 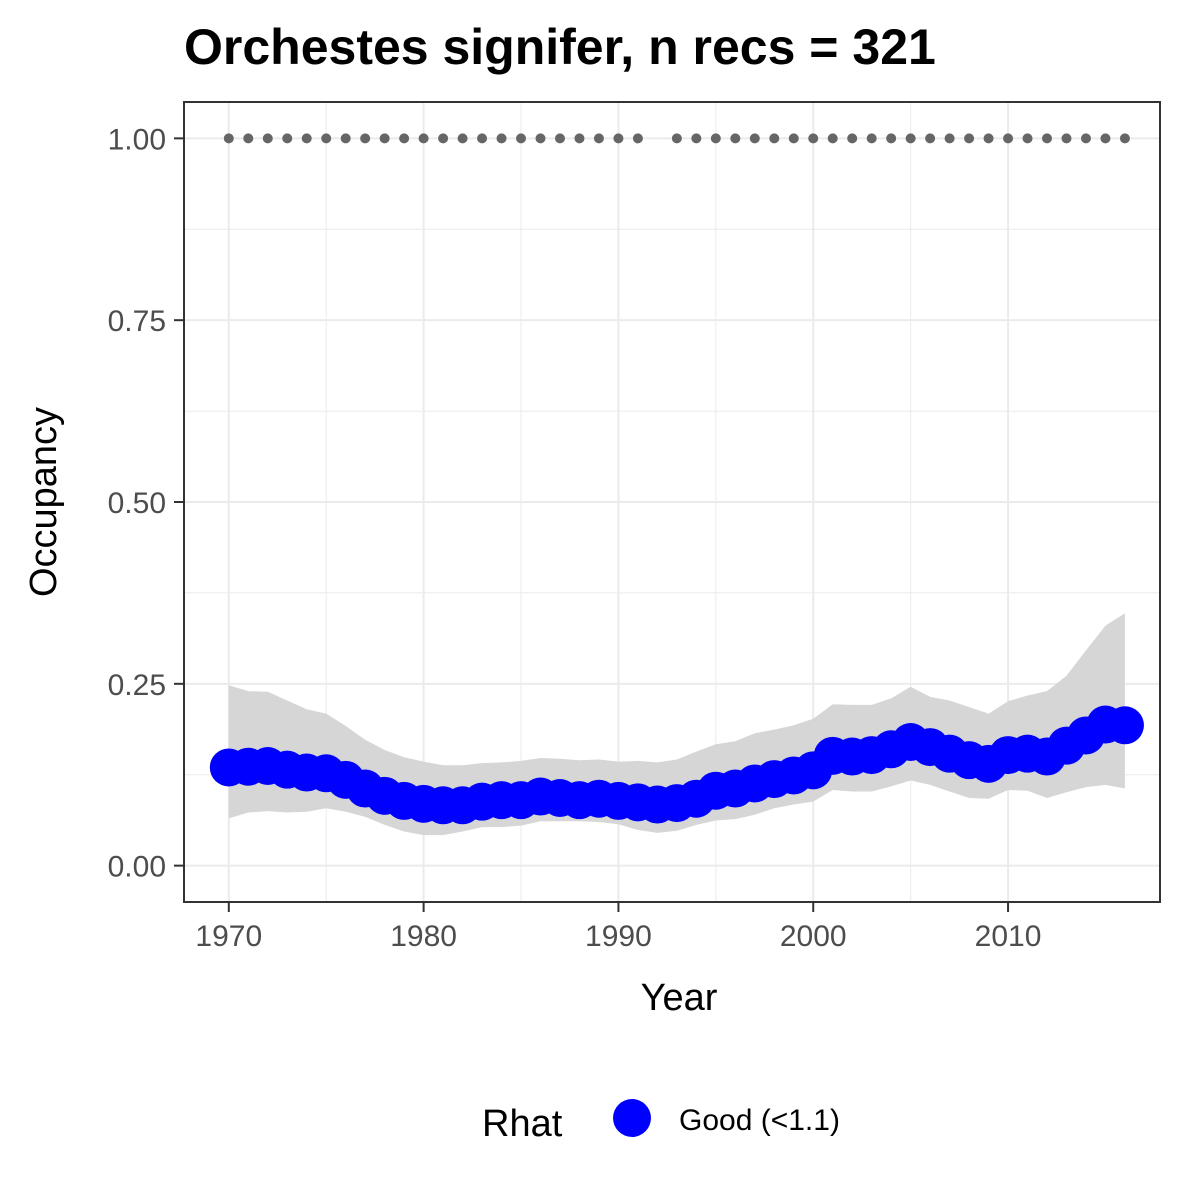 I want to click on y-tick-label: 0.50, so click(x=137, y=503).